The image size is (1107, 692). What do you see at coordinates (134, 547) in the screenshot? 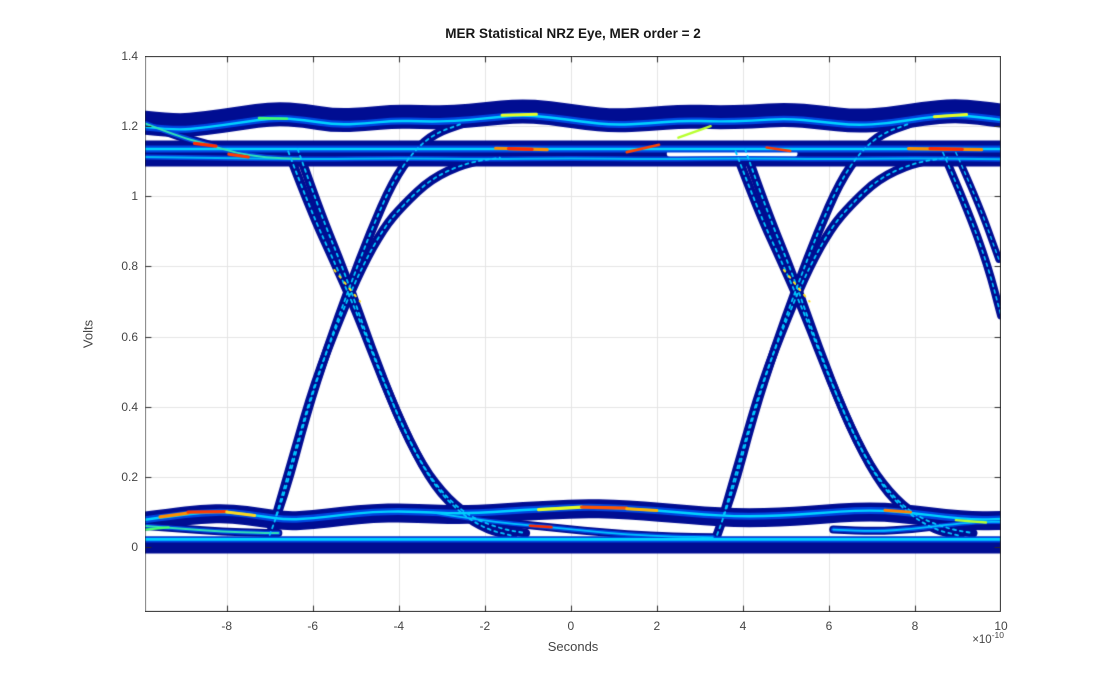
I see `y-tick-label: 0` at bounding box center [134, 547].